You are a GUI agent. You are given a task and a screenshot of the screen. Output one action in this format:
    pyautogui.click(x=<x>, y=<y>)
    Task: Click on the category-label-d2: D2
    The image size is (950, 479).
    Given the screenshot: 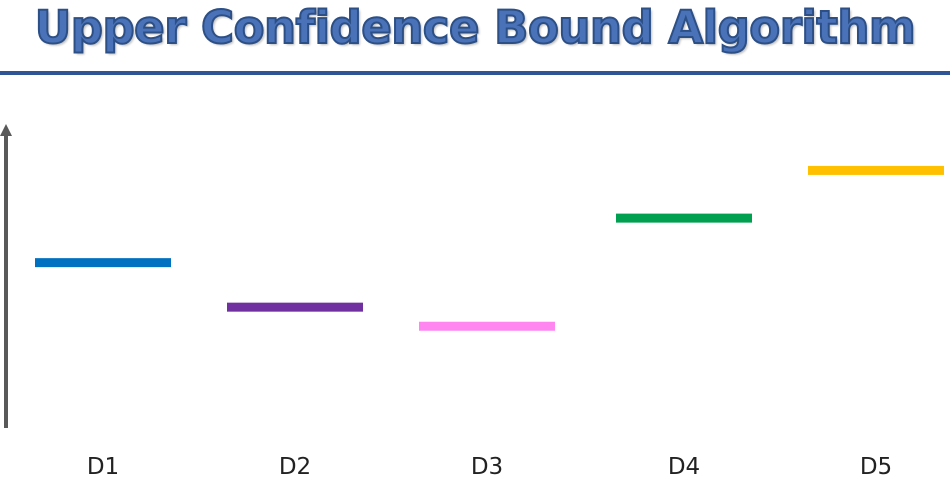 What is the action you would take?
    pyautogui.click(x=295, y=466)
    